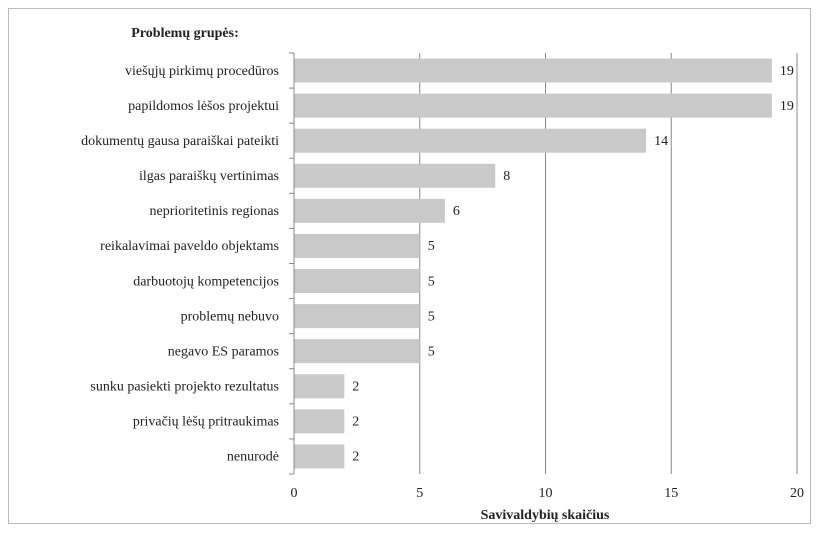  What do you see at coordinates (214, 211) in the screenshot?
I see `y-tick-label: neprioritetinis regionas` at bounding box center [214, 211].